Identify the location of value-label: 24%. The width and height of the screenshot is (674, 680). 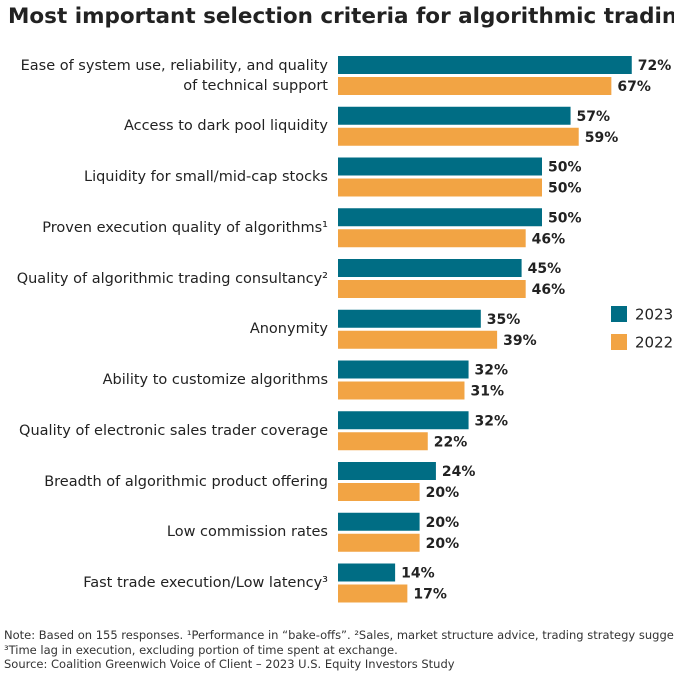
(459, 472).